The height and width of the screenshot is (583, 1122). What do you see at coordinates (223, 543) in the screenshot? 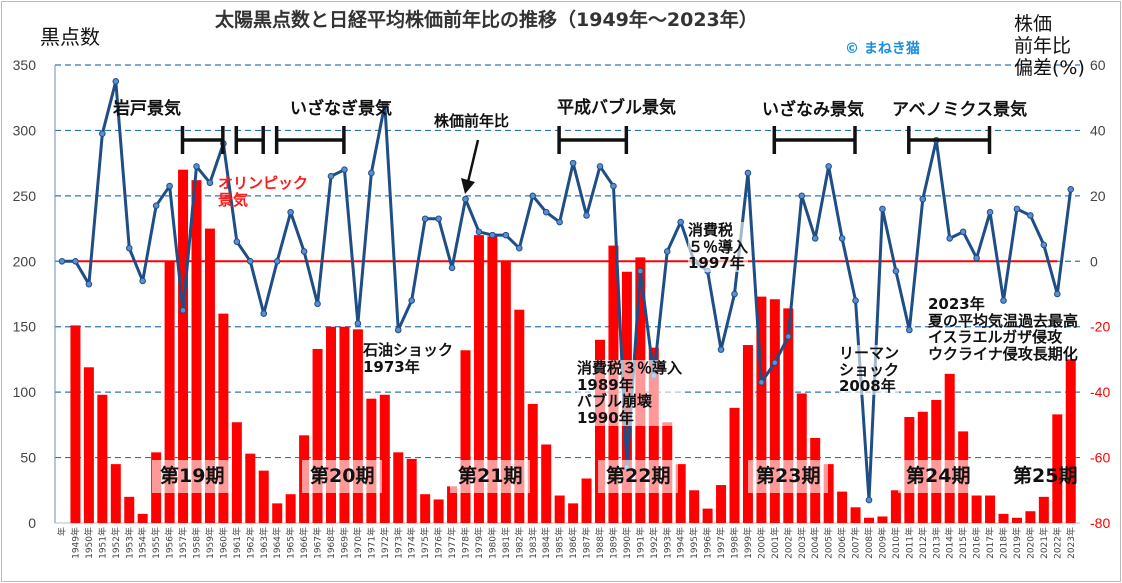
I see `x-tick-label: 1960年` at bounding box center [223, 543].